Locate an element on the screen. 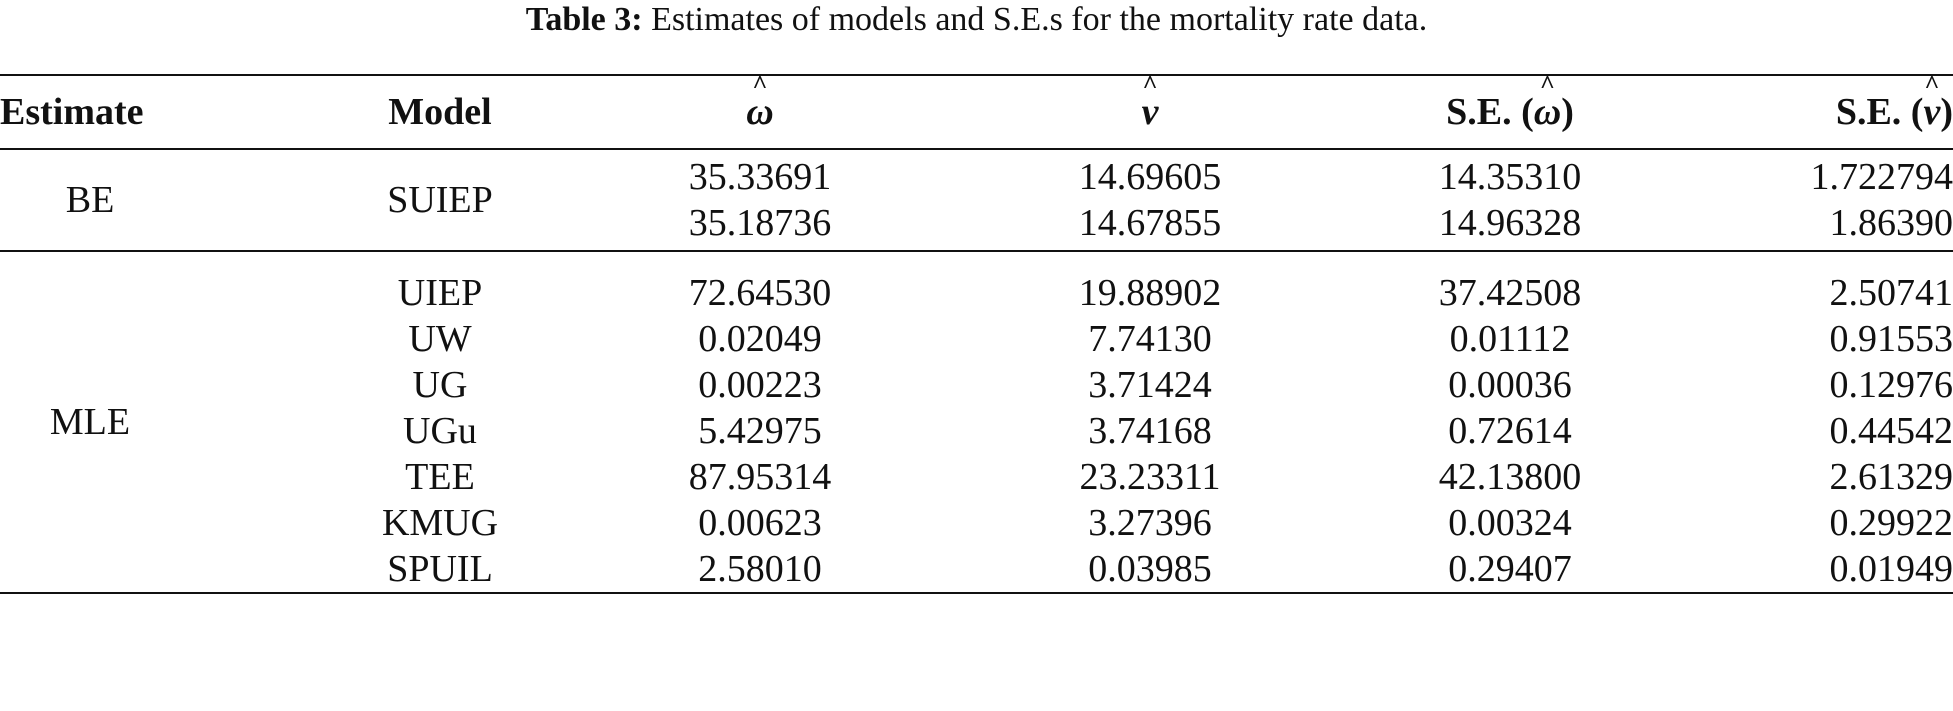 The image size is (1953, 711). table-row: KMUG 0.00623 3.27396 0.00324 0.29922 is located at coordinates (976, 523).